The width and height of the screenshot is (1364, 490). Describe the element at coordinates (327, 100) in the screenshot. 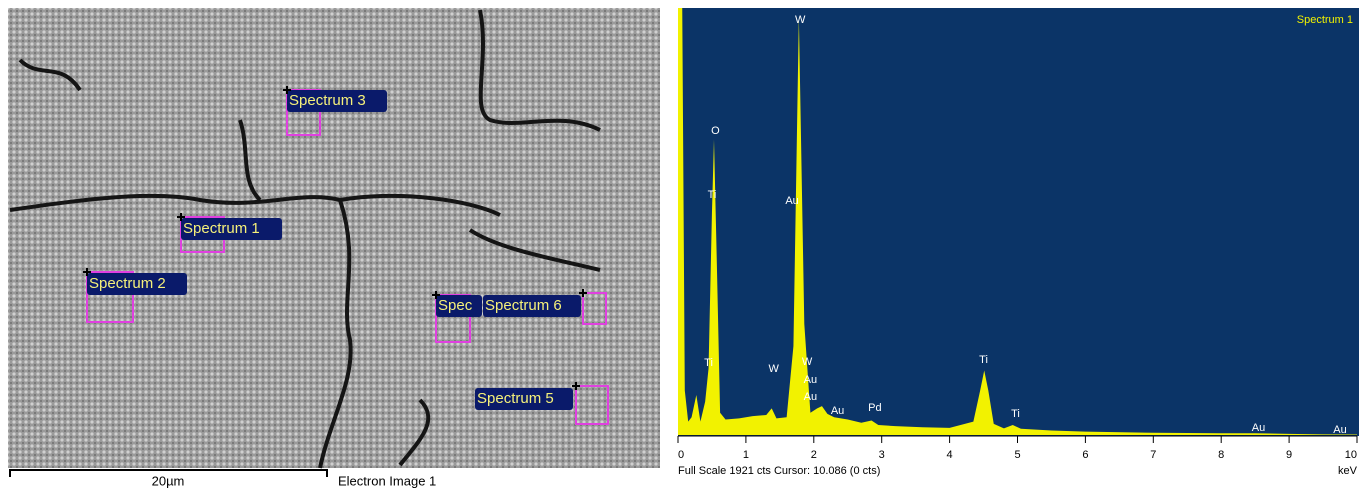

I see `spectrum-label: Spectrum 3` at that location.